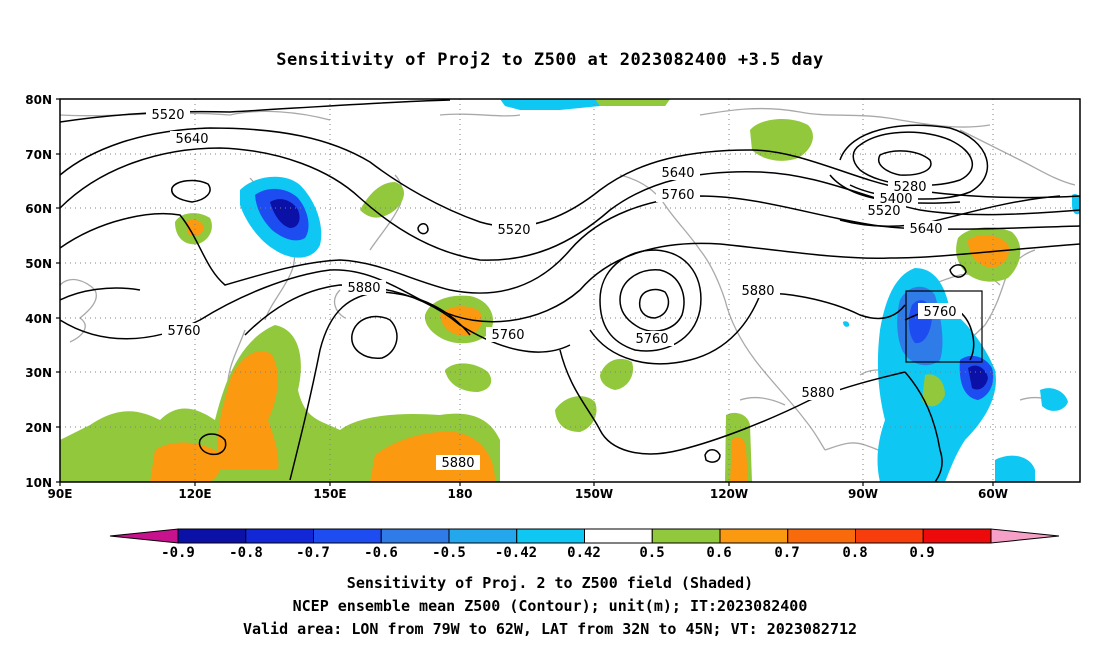  Describe the element at coordinates (38, 428) in the screenshot. I see `lat-label: 20N` at that location.